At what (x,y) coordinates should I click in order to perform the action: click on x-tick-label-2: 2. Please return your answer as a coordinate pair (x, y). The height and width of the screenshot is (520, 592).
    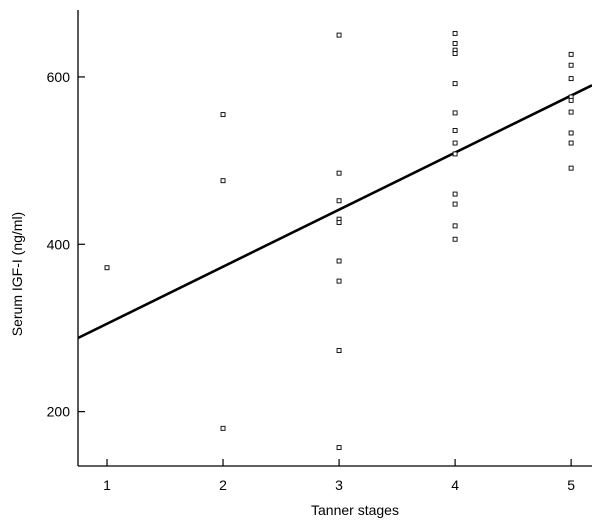
    Looking at the image, I should click on (223, 485).